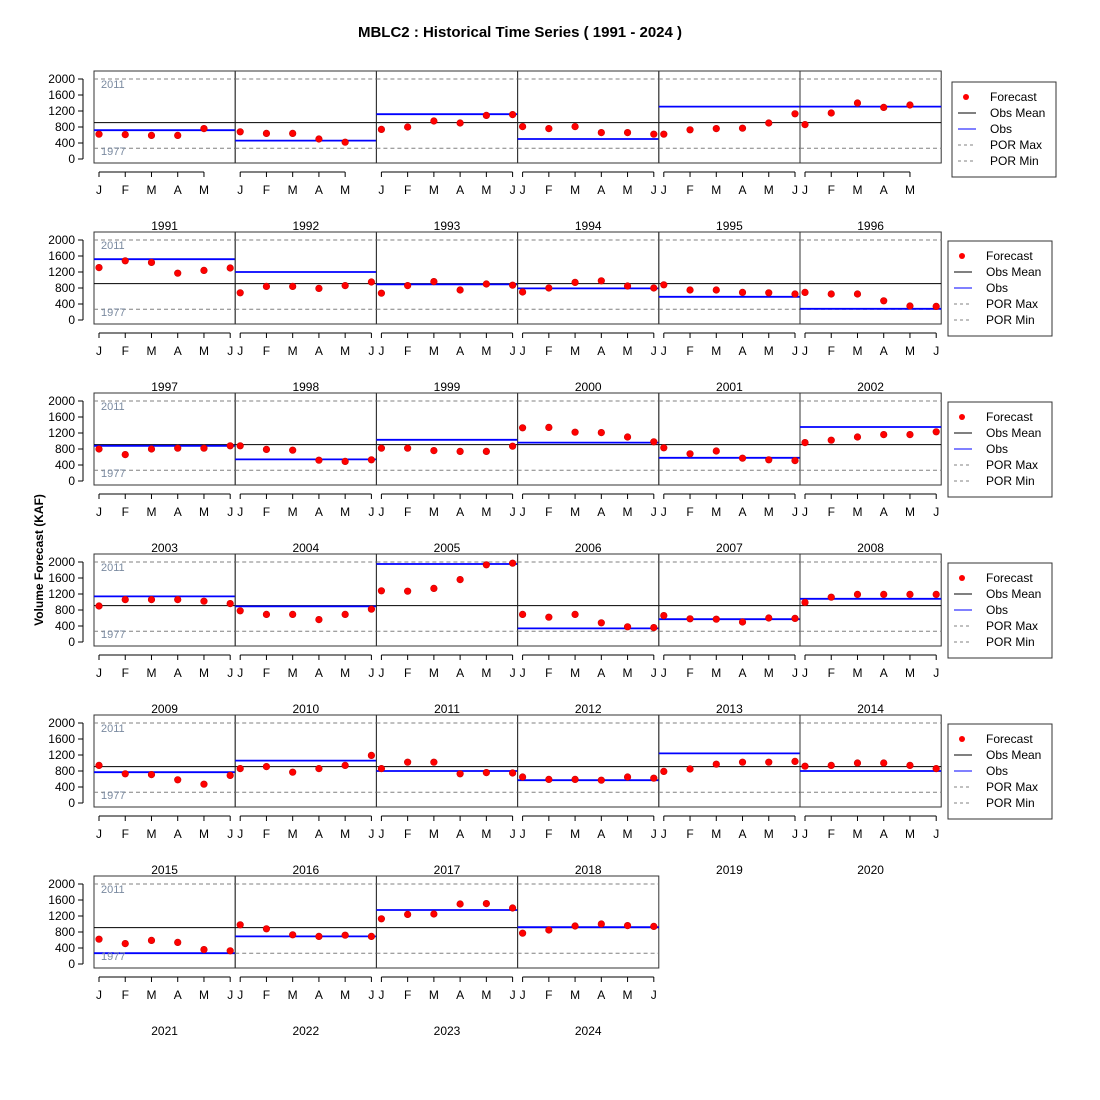  Describe the element at coordinates (588, 473) in the screenshot. I see `year-panel: J F M A M J 2006` at that location.